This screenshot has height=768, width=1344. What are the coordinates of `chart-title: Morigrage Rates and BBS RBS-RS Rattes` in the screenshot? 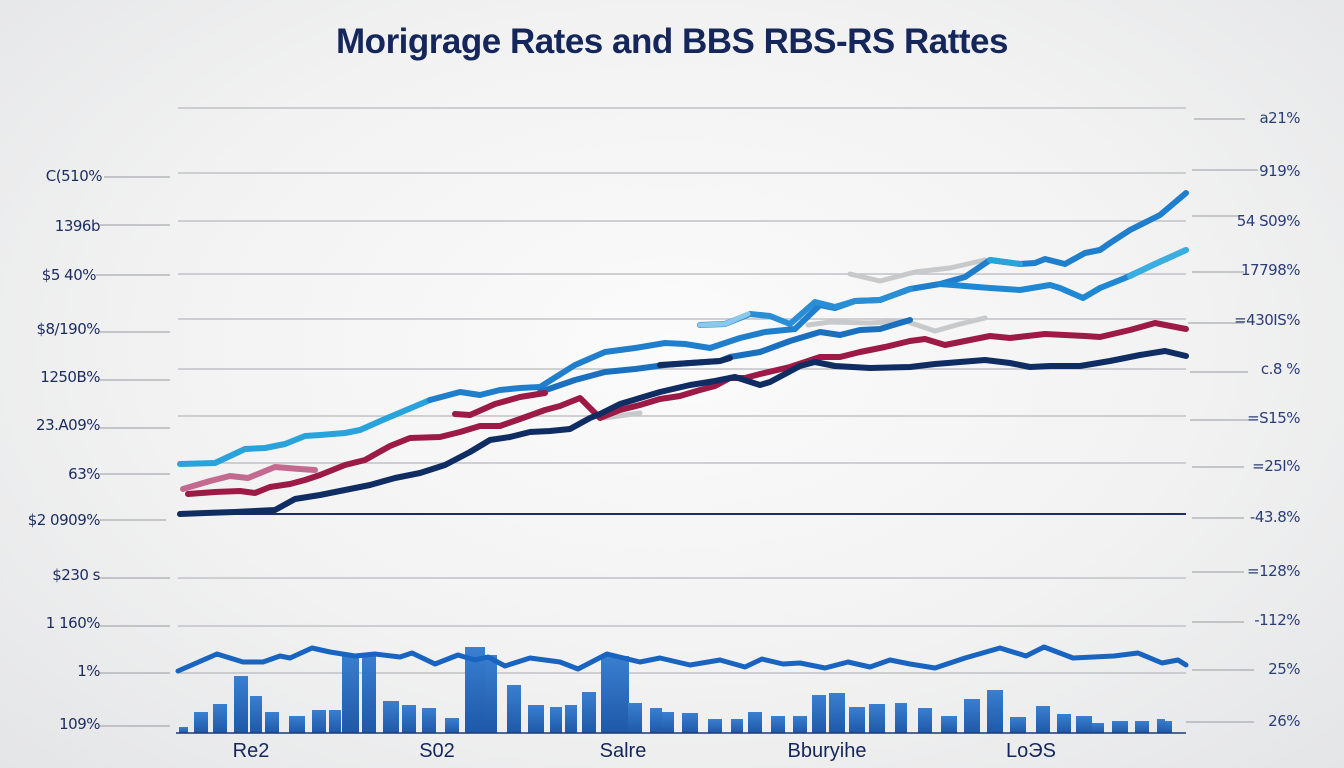 It's located at (672, 41).